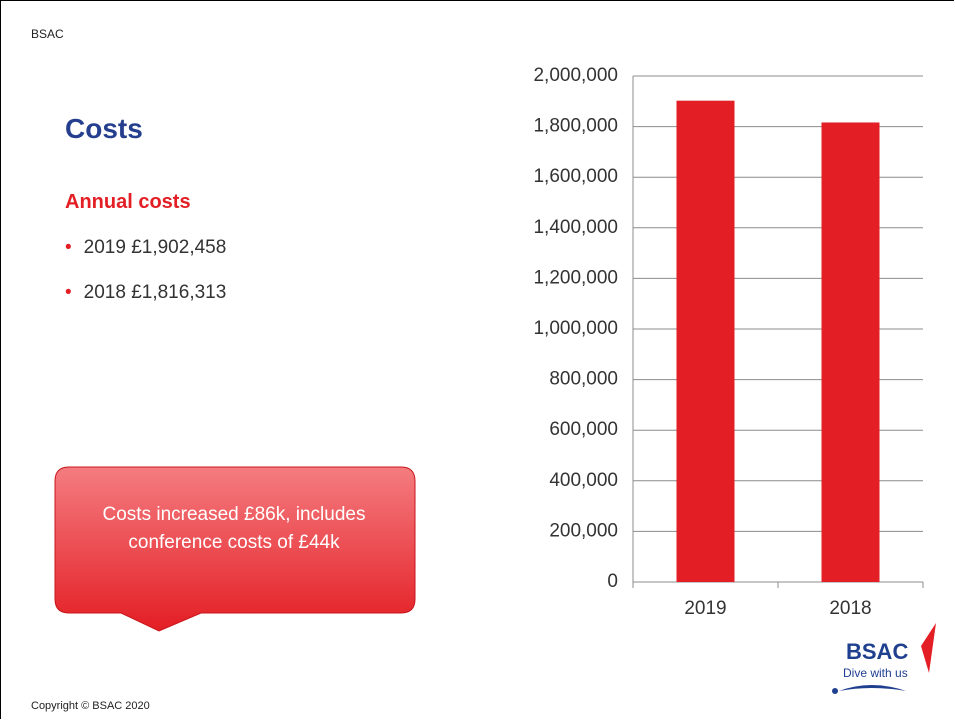 The height and width of the screenshot is (720, 955). I want to click on bullet-text: 2018 £1,816,313, so click(155, 292).